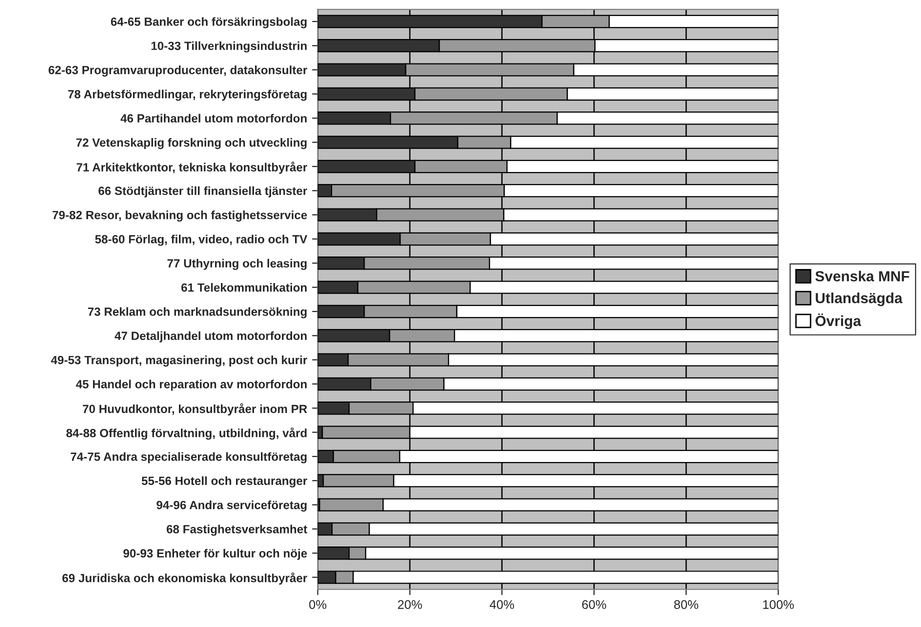 Image resolution: width=921 pixels, height=627 pixels. What do you see at coordinates (859, 299) in the screenshot?
I see `legend-label: Utlandsägda` at bounding box center [859, 299].